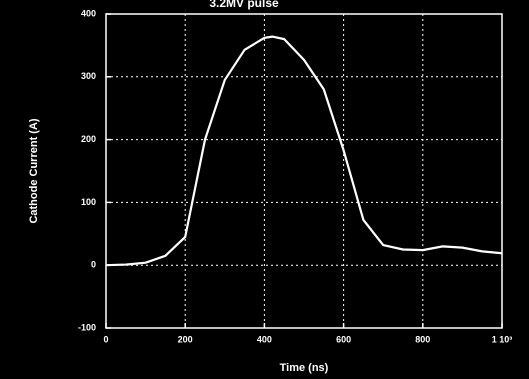 The image size is (529, 379). Describe the element at coordinates (343, 339) in the screenshot. I see `x-tick-label: 600` at that location.